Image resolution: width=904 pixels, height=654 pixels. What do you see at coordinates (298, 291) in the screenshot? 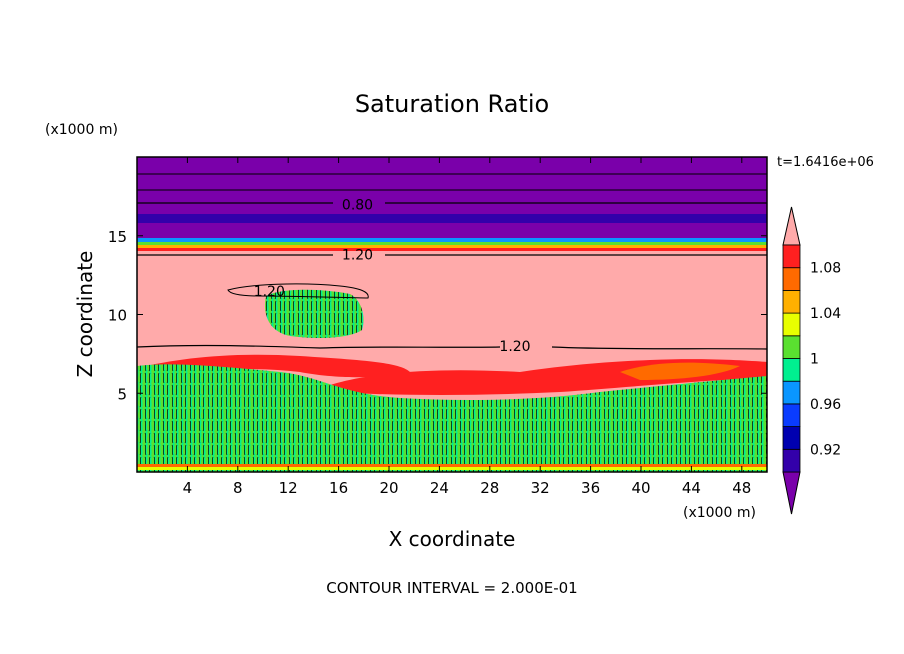
I see `cloud-anvil-contour` at bounding box center [298, 291].